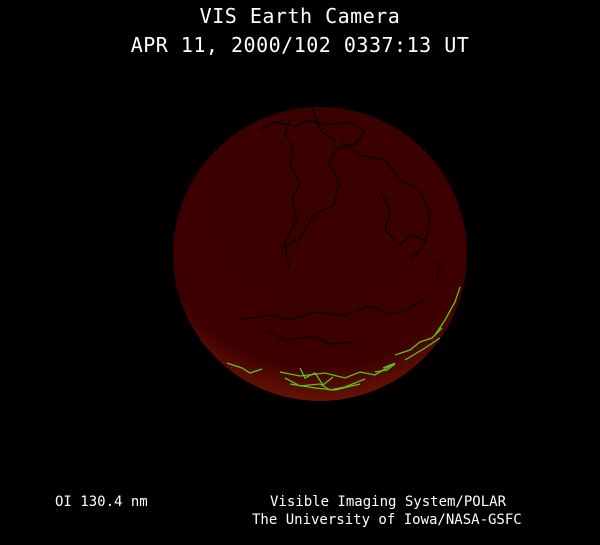  I want to click on wavelength-label: OI 130.4 nm, so click(101, 502).